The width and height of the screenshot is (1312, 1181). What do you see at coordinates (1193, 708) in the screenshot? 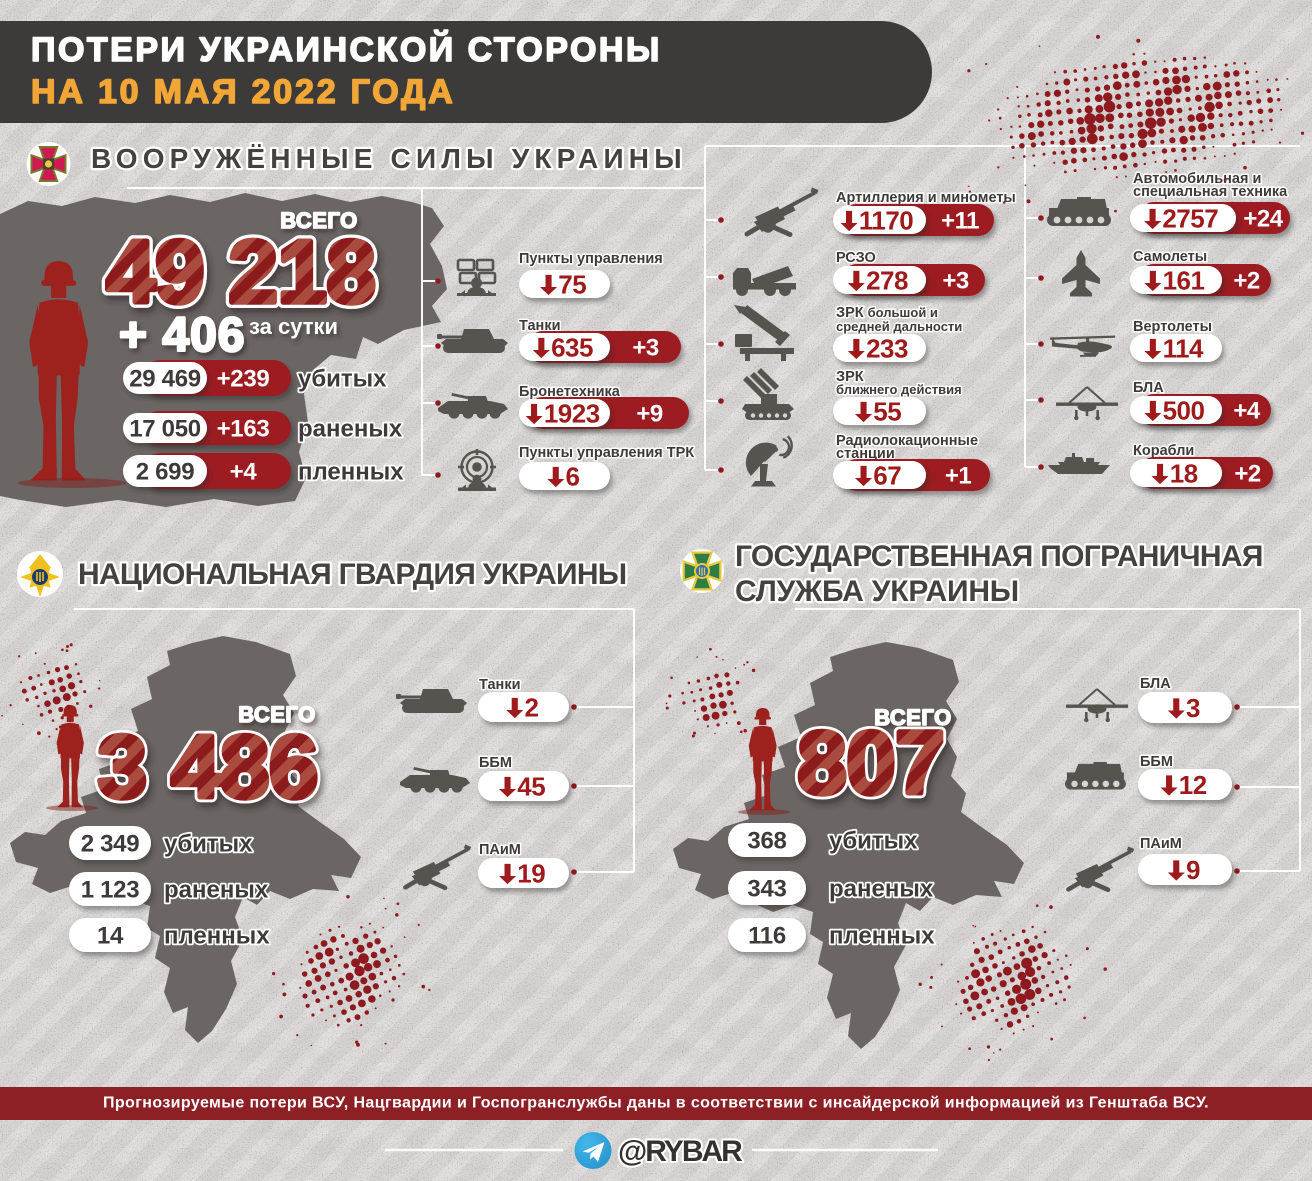
I see `svg-text: 3` at bounding box center [1193, 708].